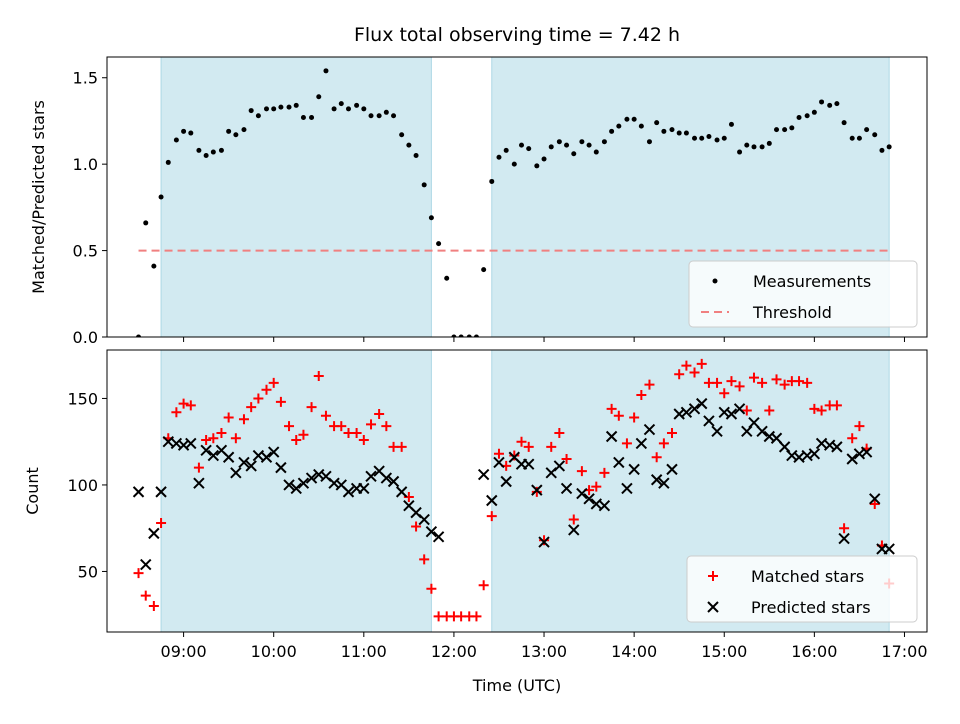  What do you see at coordinates (904, 651) in the screenshot?
I see `x-tick-label: 17:00` at bounding box center [904, 651].